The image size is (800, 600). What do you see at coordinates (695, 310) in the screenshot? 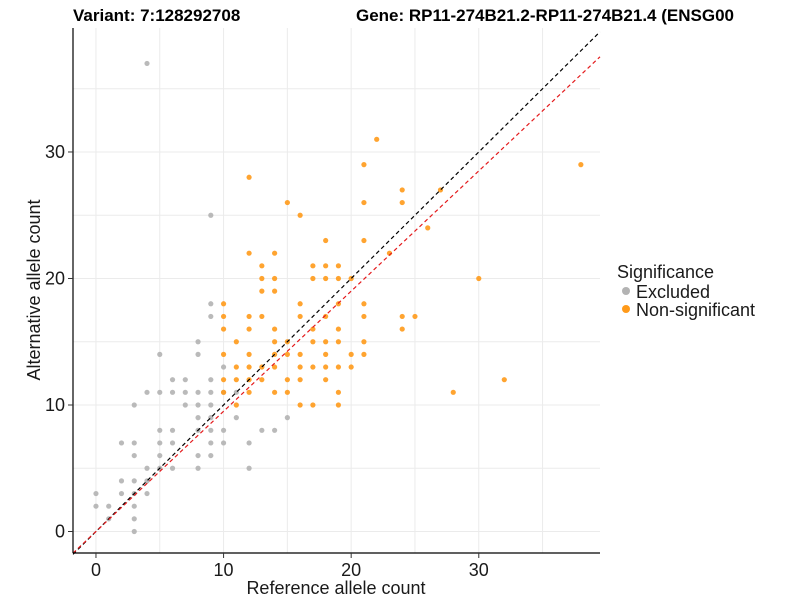
I see `legend-nonsignificant-label: Non-significant` at bounding box center [695, 310].